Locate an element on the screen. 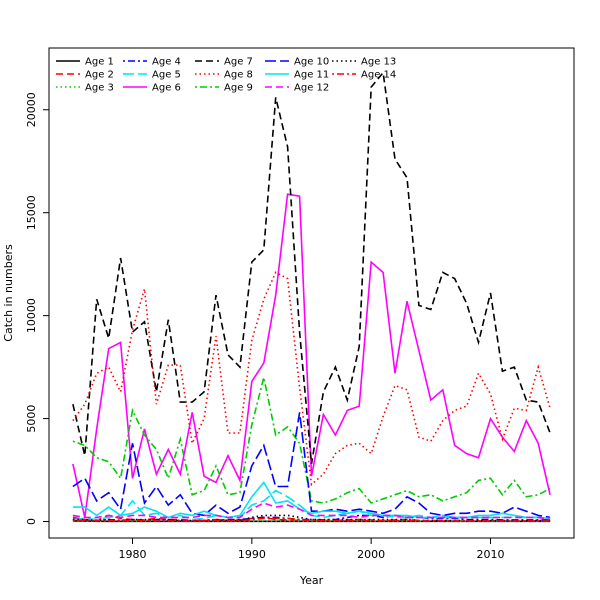 The image size is (600, 600). y-tick-label: 15000 is located at coordinates (31, 212).